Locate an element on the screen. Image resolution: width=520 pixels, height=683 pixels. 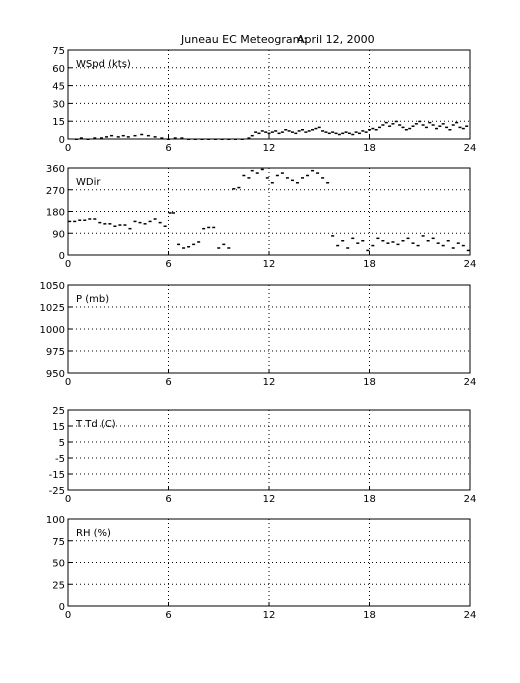
y-tick-label: 180 is located at coordinates (55, 213).